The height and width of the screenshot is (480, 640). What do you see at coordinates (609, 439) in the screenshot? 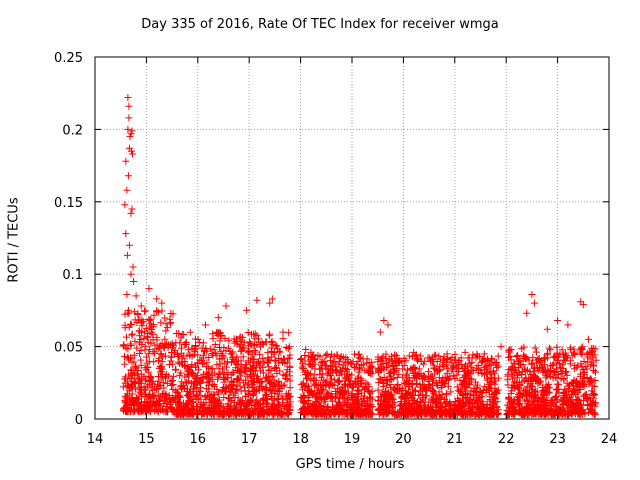
I see `x-tick-label: 24` at bounding box center [609, 439].